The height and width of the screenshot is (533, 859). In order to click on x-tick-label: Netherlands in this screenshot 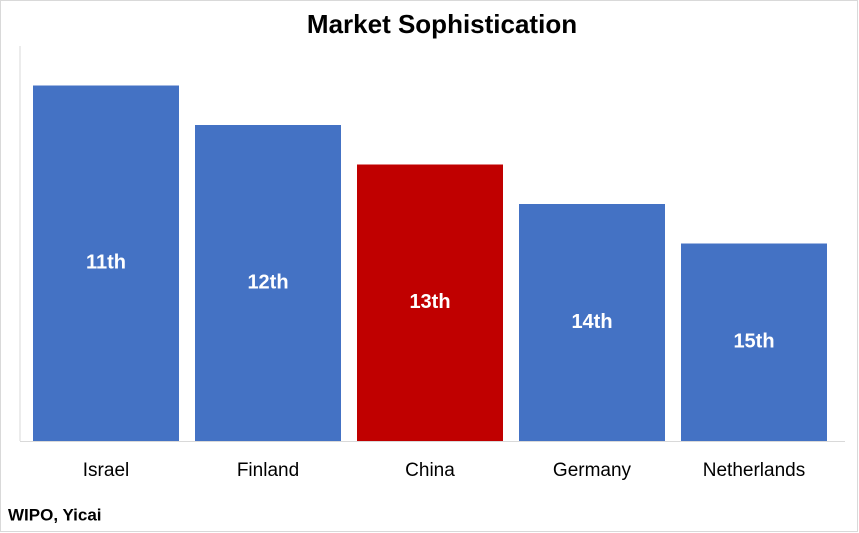, I will do `click(754, 470)`.